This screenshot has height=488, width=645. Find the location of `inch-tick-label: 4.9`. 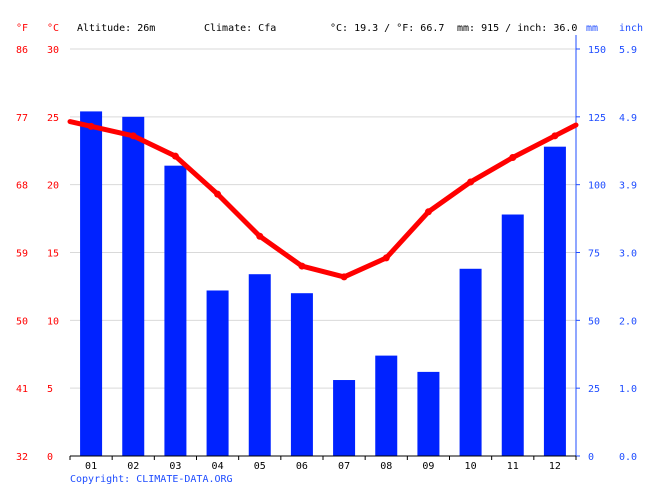

inch-tick-label: 4.9 is located at coordinates (628, 118).